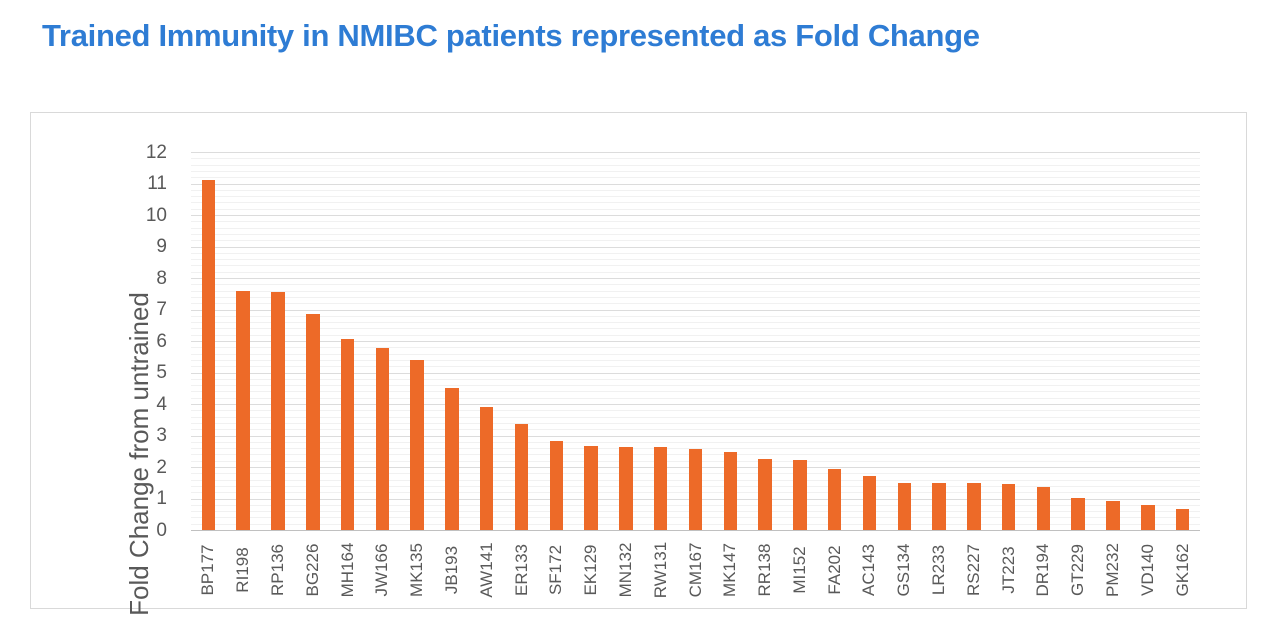  Describe the element at coordinates (347, 434) in the screenshot. I see `bar-MH164` at that location.